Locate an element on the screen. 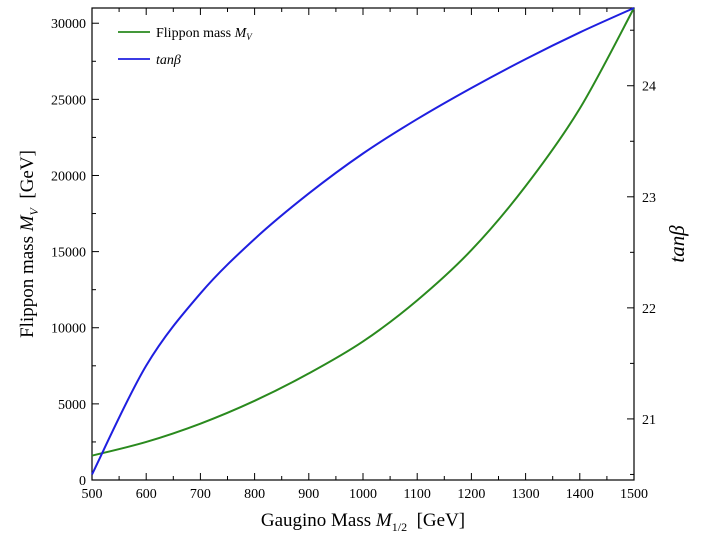 The height and width of the screenshot is (535, 707). x-tick-label: 600 is located at coordinates (146, 494).